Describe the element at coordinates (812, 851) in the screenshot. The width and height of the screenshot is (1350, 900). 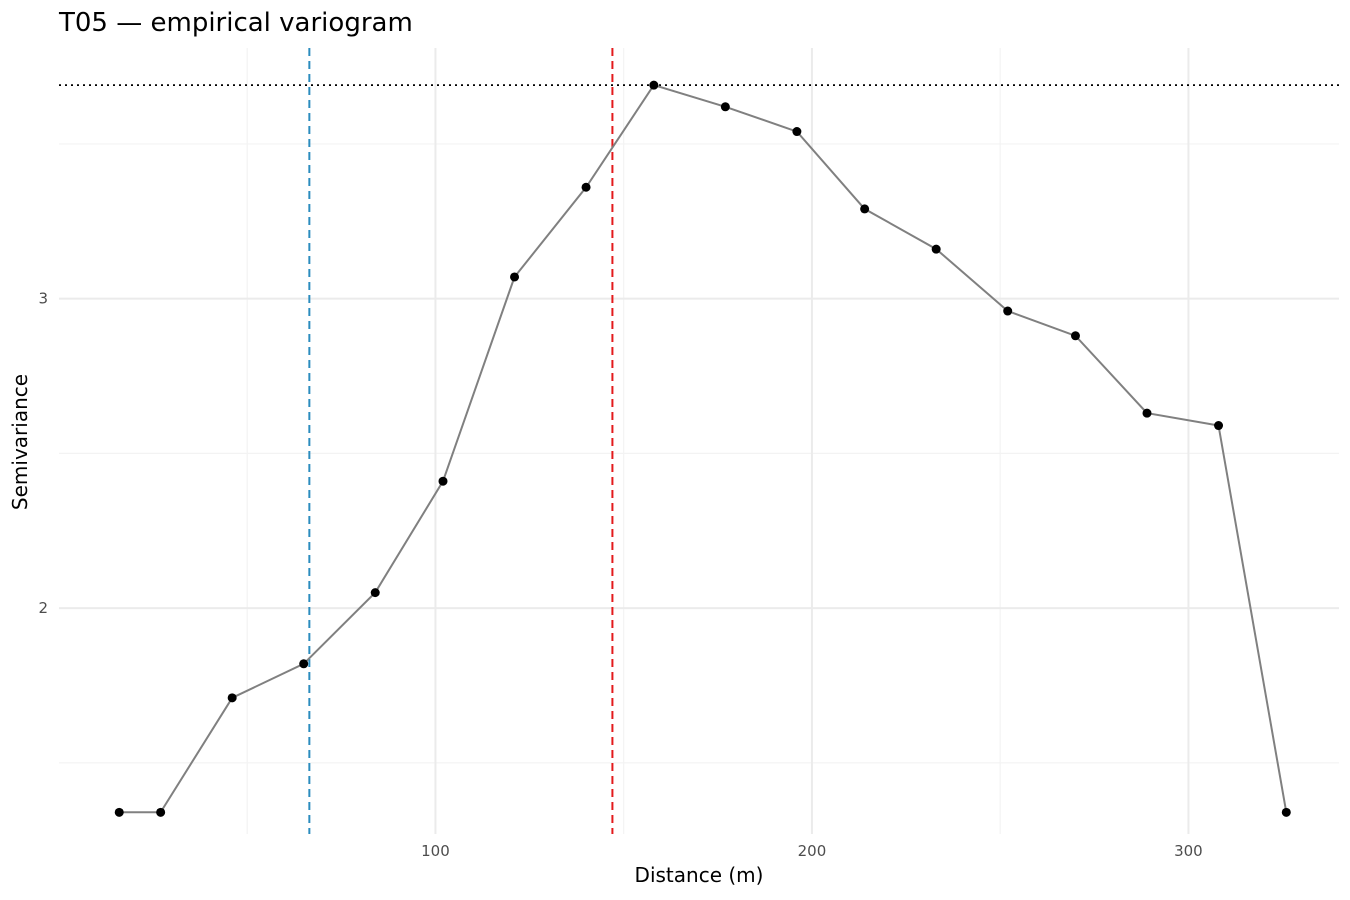
I see `x-tick-label: 200` at that location.